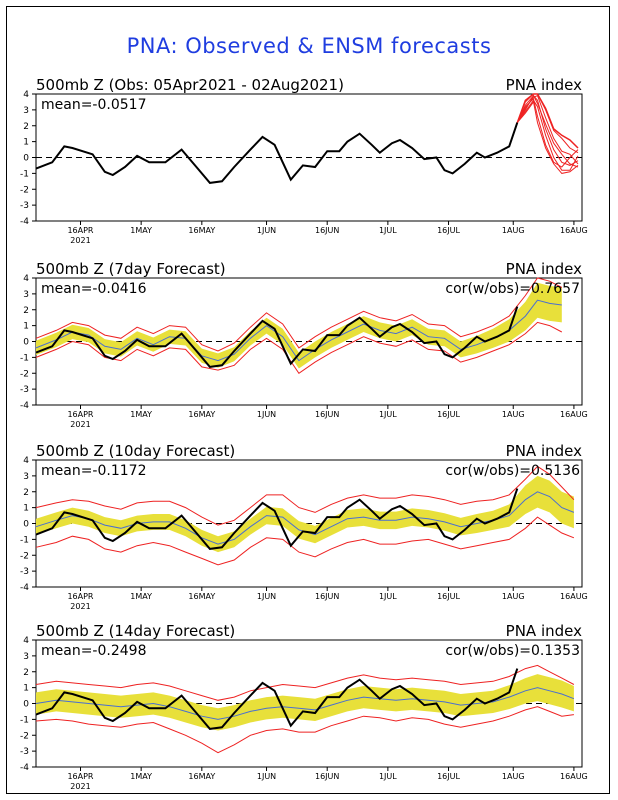 The image size is (618, 800). I want to click on main-title: PNA: Observed & ENSM forecasts, so click(309, 46).